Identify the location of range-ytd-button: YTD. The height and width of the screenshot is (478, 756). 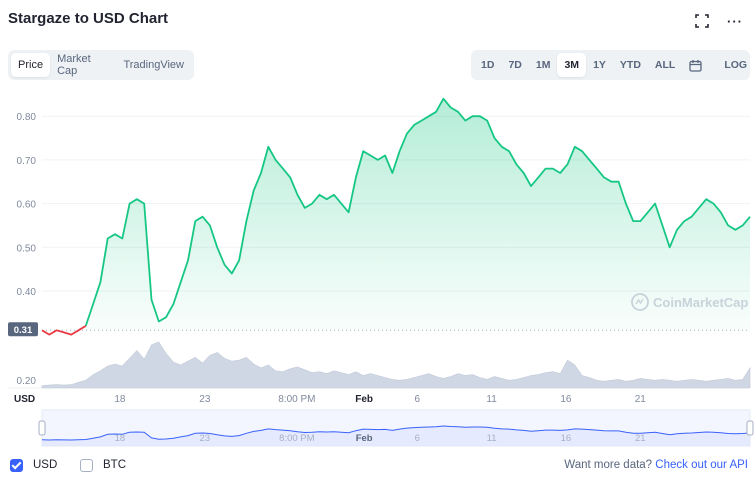
(630, 65).